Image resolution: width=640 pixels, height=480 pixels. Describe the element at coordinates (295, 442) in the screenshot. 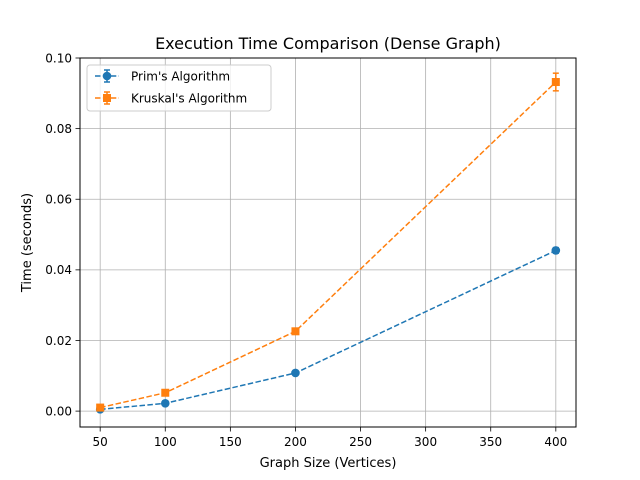

I see `x-tick-label: 200` at that location.